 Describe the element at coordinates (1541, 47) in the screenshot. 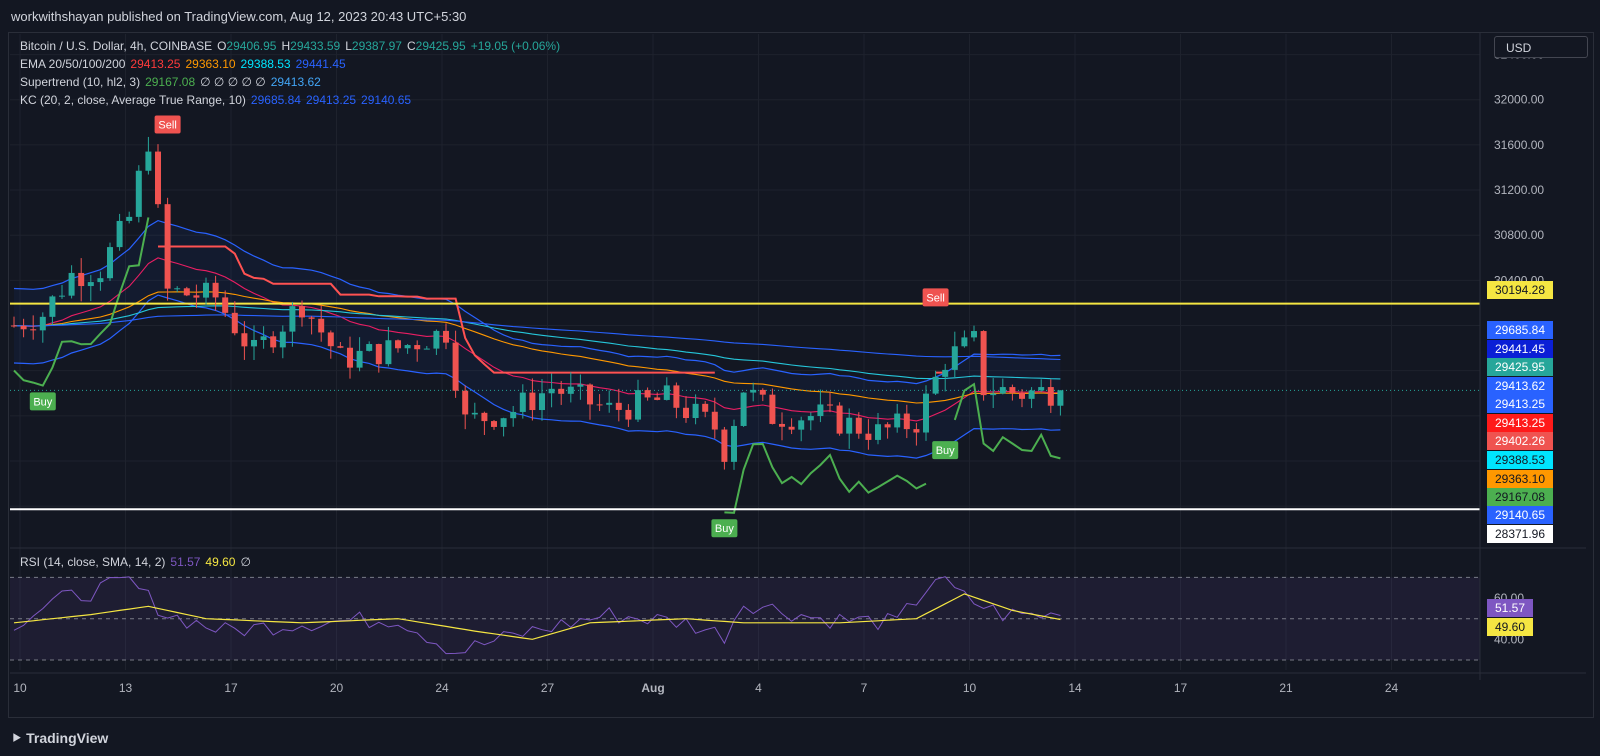

I see `currency-button: USD` at that location.